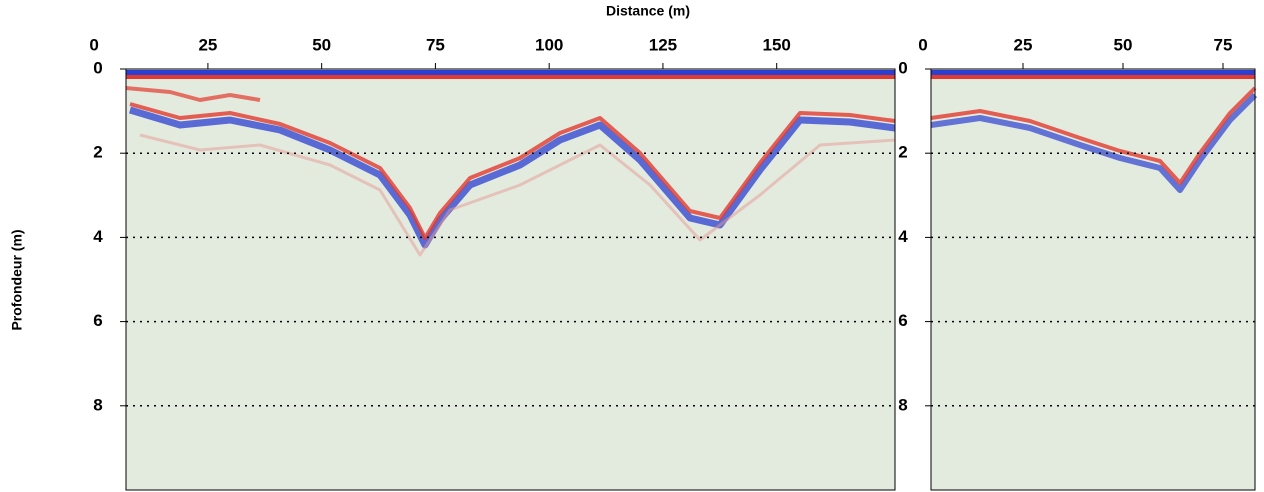 The image size is (1264, 492). What do you see at coordinates (777, 44) in the screenshot?
I see `x-tick-label: 150` at bounding box center [777, 44].